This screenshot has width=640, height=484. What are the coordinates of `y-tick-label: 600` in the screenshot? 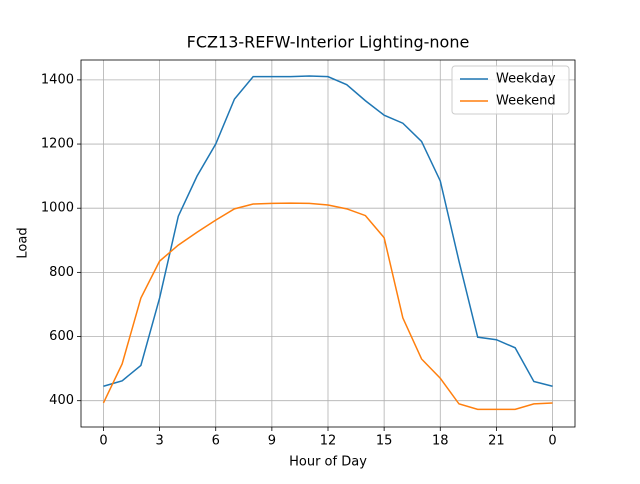 It's located at (61, 336).